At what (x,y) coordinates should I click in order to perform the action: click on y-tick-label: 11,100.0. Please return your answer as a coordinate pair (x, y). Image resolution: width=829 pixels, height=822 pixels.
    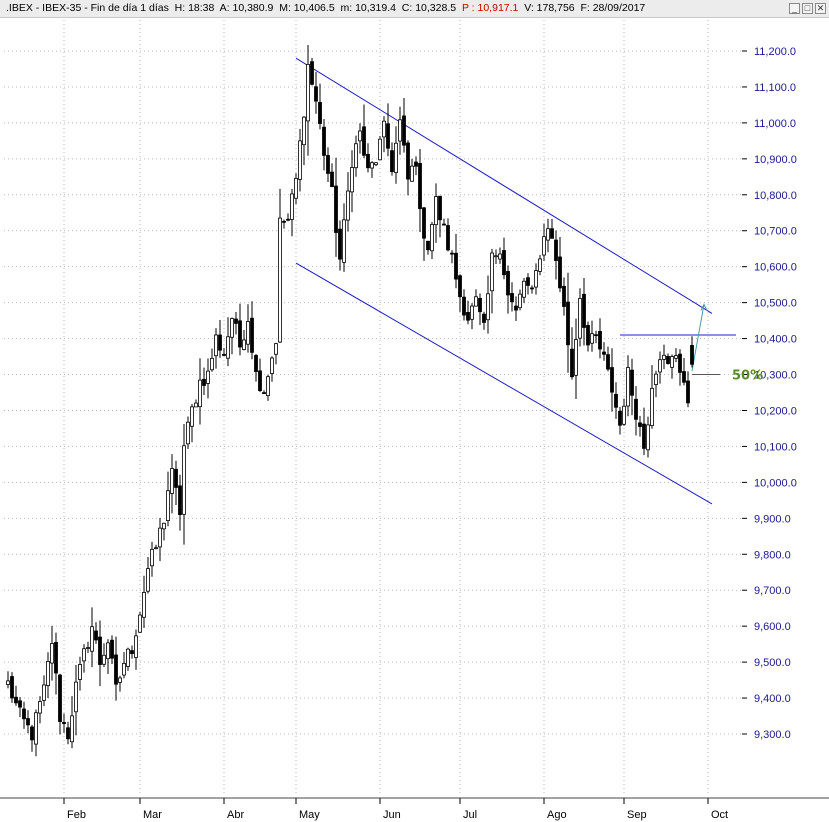
    Looking at the image, I should click on (775, 88).